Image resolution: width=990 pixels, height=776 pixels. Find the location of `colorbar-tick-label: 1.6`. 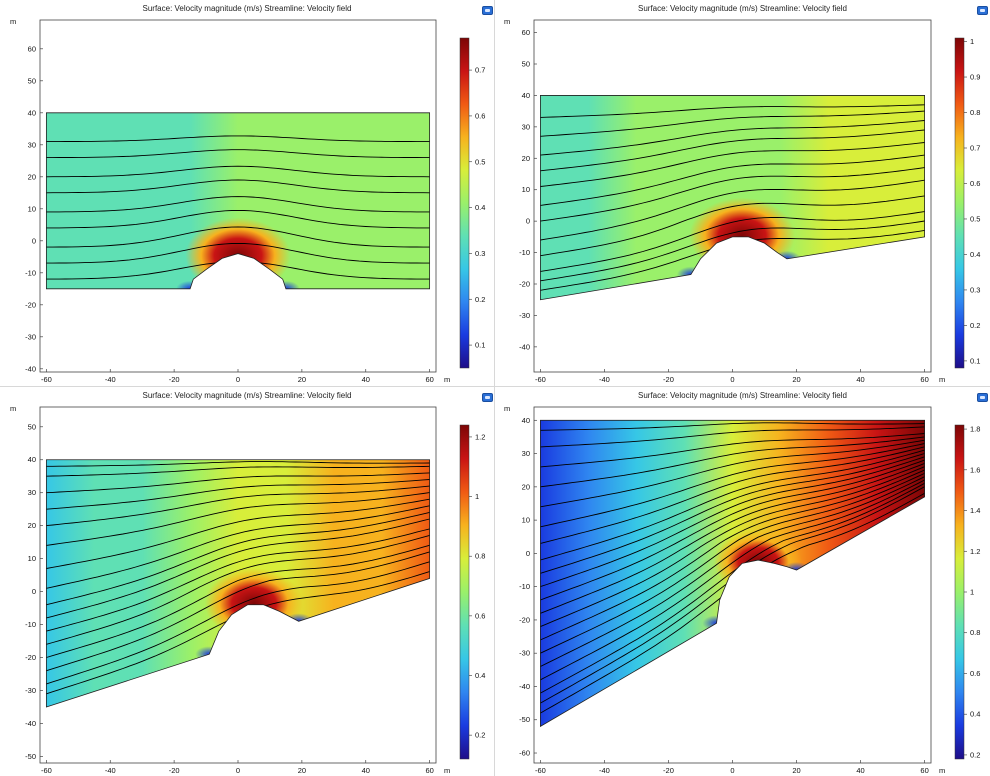

colorbar-tick-label: 1.6 is located at coordinates (975, 469).